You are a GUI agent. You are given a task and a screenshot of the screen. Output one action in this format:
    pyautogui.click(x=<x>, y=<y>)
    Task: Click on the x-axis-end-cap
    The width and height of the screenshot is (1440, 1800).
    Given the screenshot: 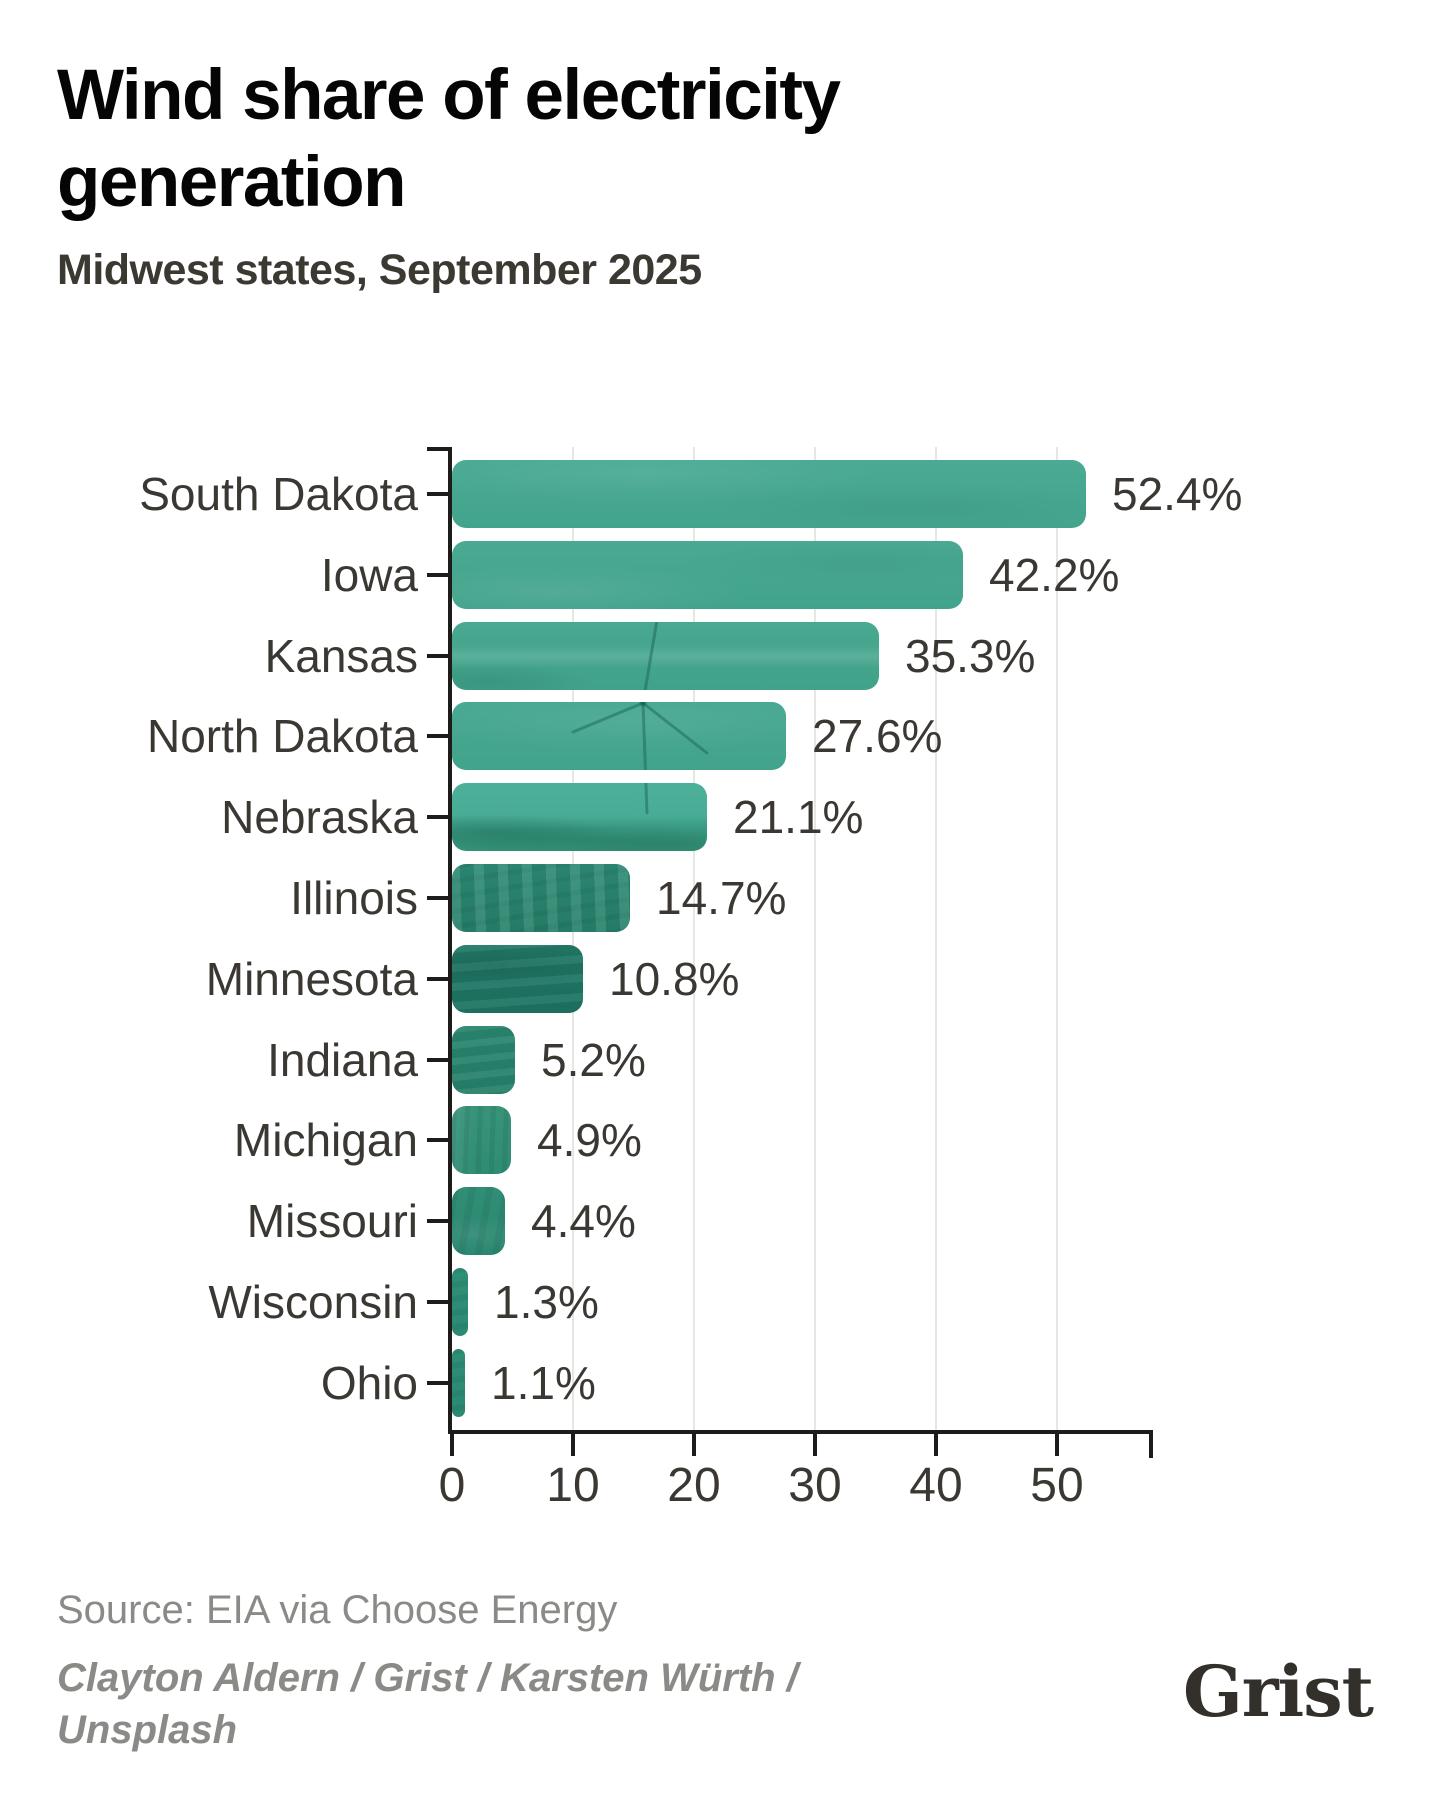 What is the action you would take?
    pyautogui.click(x=1151, y=1444)
    